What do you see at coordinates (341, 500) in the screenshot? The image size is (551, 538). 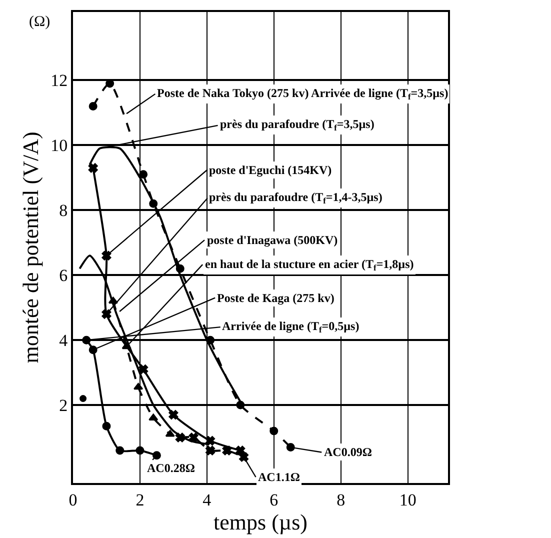 I see `x-tick-label: 8` at bounding box center [341, 500].